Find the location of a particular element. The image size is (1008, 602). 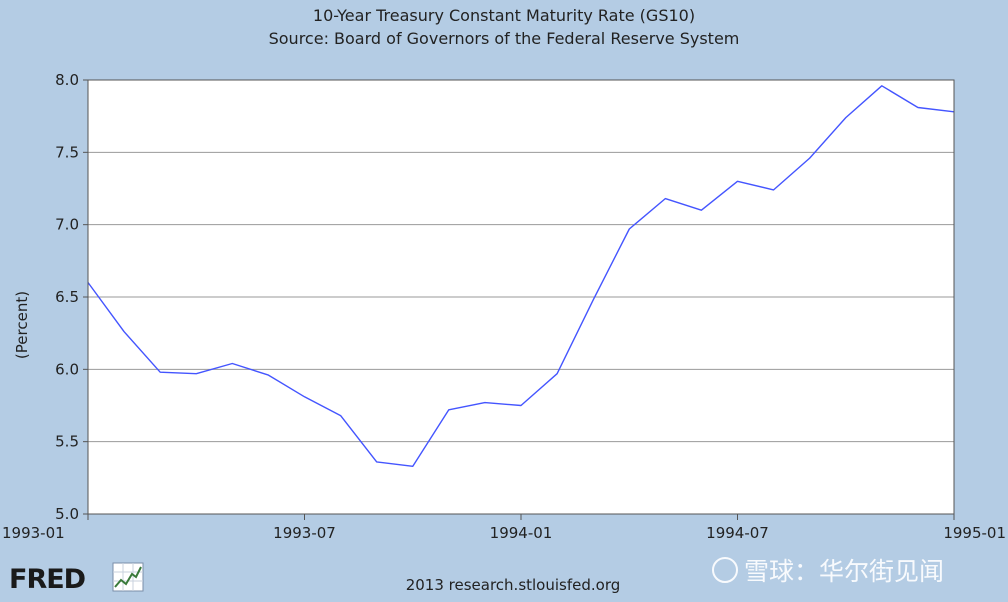

y-tick-labels: 5.0 5.5 6.0 6.5 7.0 7.5 8.0 is located at coordinates (67, 297).